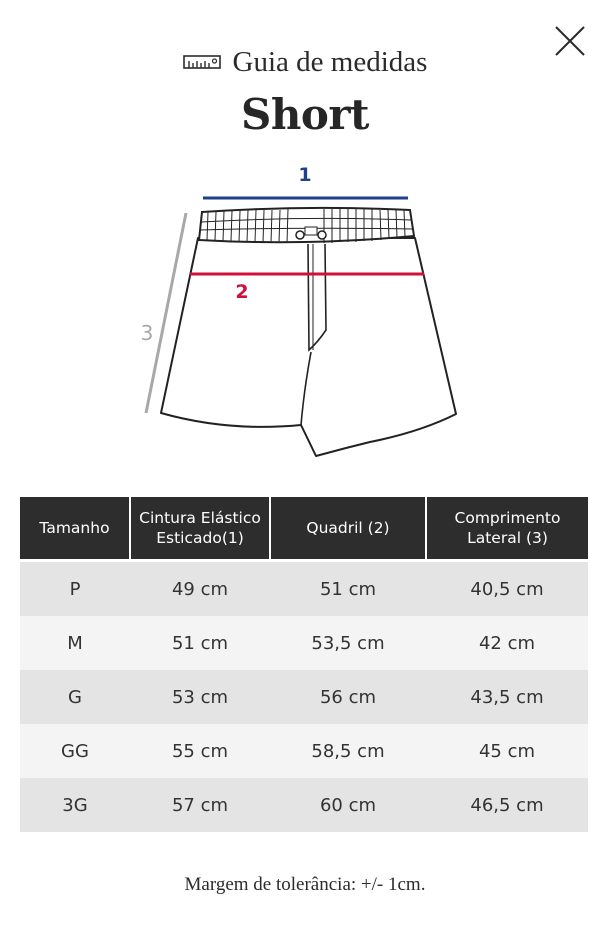  What do you see at coordinates (305, 884) in the screenshot?
I see `tolerance-note: Margem de tolerância: +/- 1cm.` at bounding box center [305, 884].